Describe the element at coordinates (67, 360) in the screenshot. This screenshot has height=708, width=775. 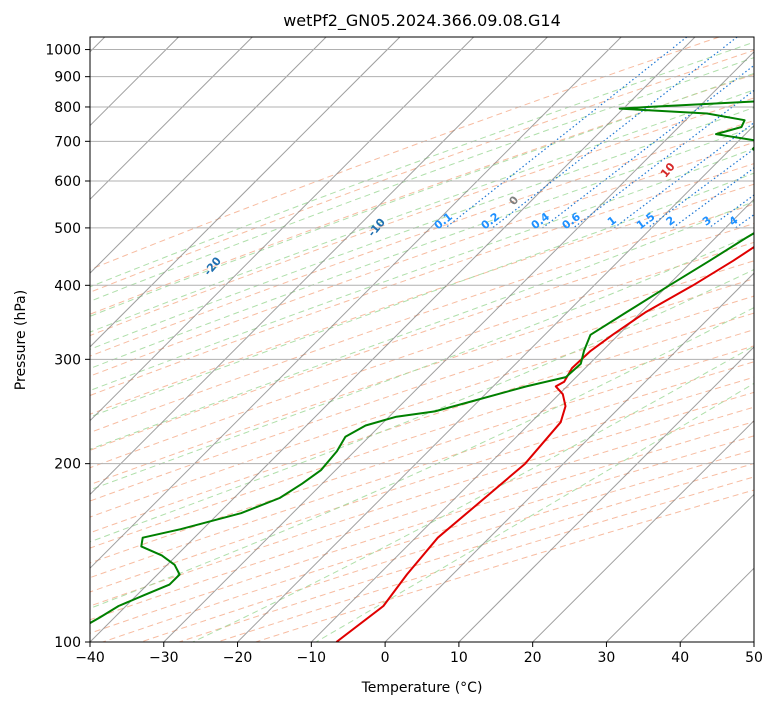
I see `y-tick-label: 300` at that location.